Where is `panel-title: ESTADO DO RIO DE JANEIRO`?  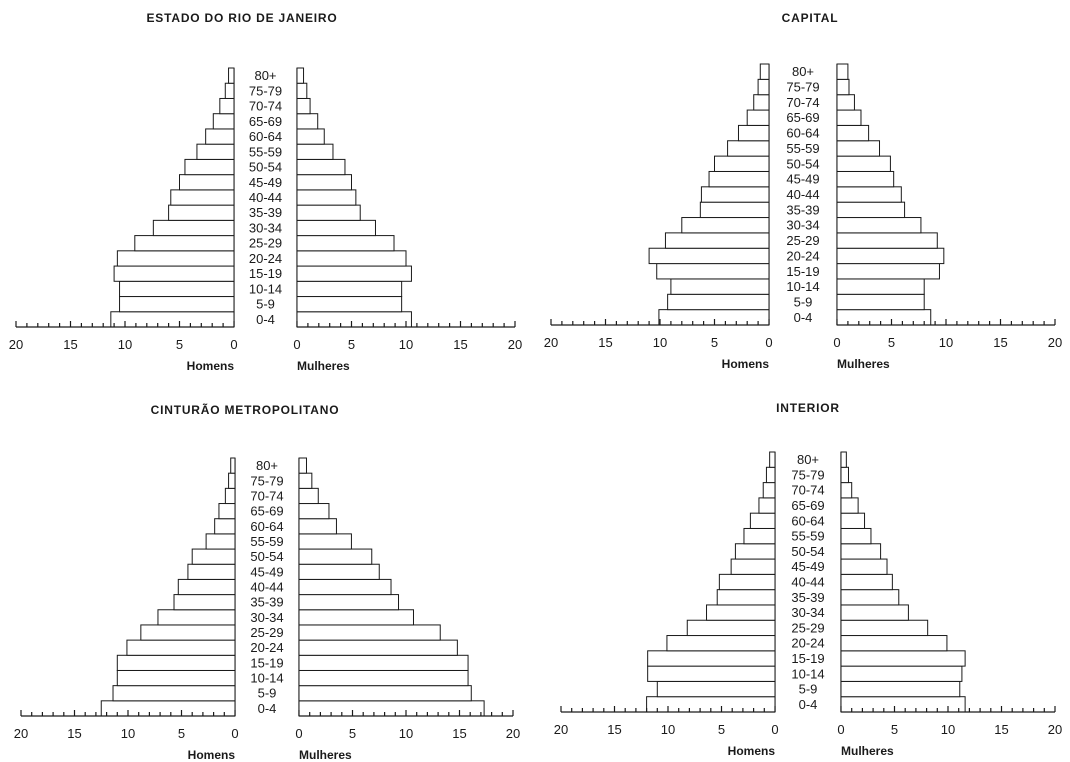 panel-title: ESTADO DO RIO DE JANEIRO is located at coordinates (242, 18).